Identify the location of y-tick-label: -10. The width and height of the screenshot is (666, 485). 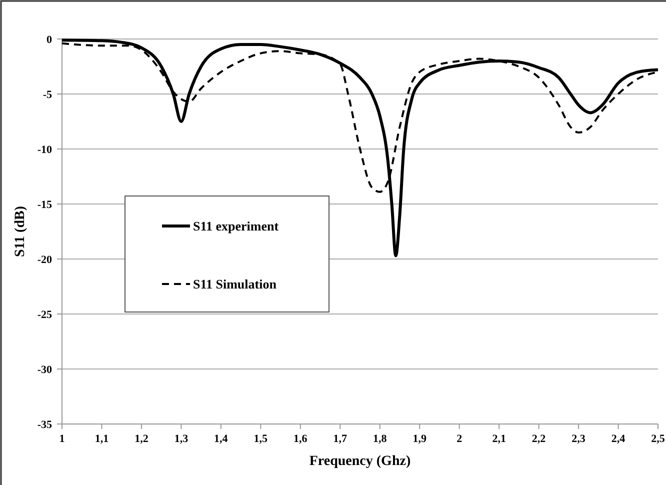
(44, 150).